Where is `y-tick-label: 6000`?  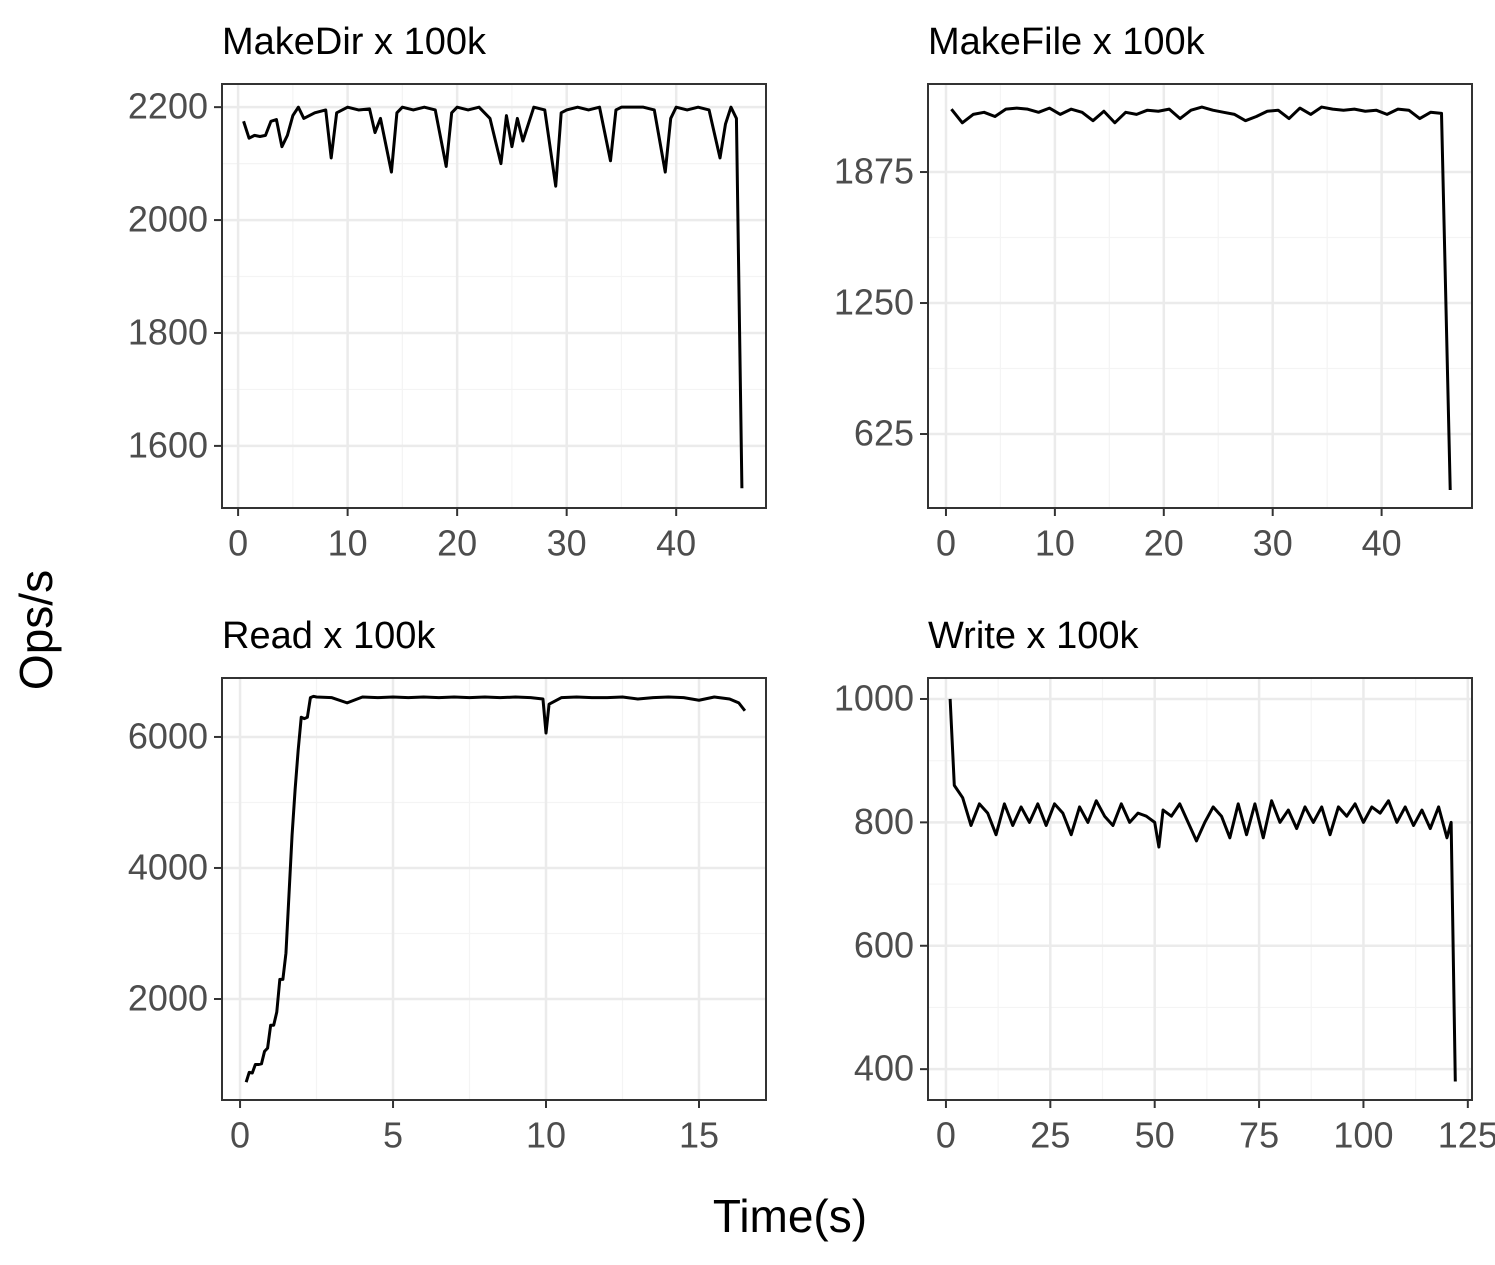
y-tick-label: 6000 is located at coordinates (168, 735).